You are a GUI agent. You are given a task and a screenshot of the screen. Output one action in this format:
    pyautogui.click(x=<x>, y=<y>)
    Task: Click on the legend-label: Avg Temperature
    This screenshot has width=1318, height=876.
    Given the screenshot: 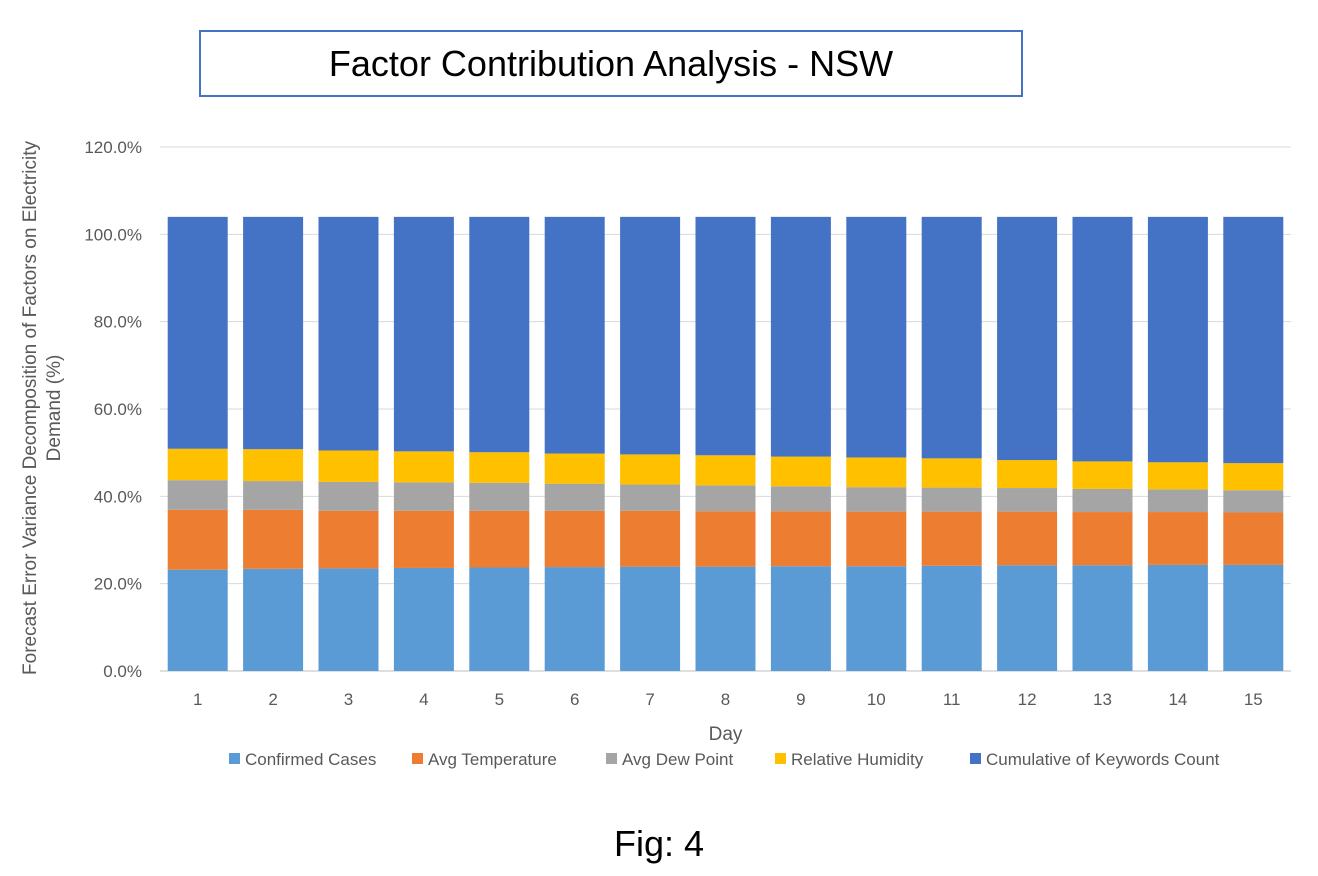 What is the action you would take?
    pyautogui.click(x=492, y=759)
    